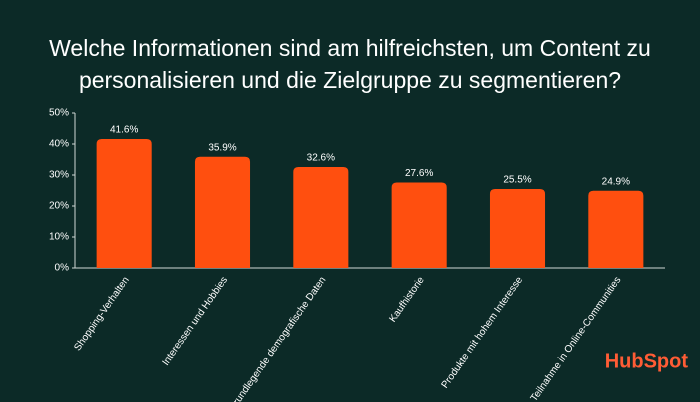  Describe the element at coordinates (616, 181) in the screenshot. I see `value-label: 24.9%` at that location.